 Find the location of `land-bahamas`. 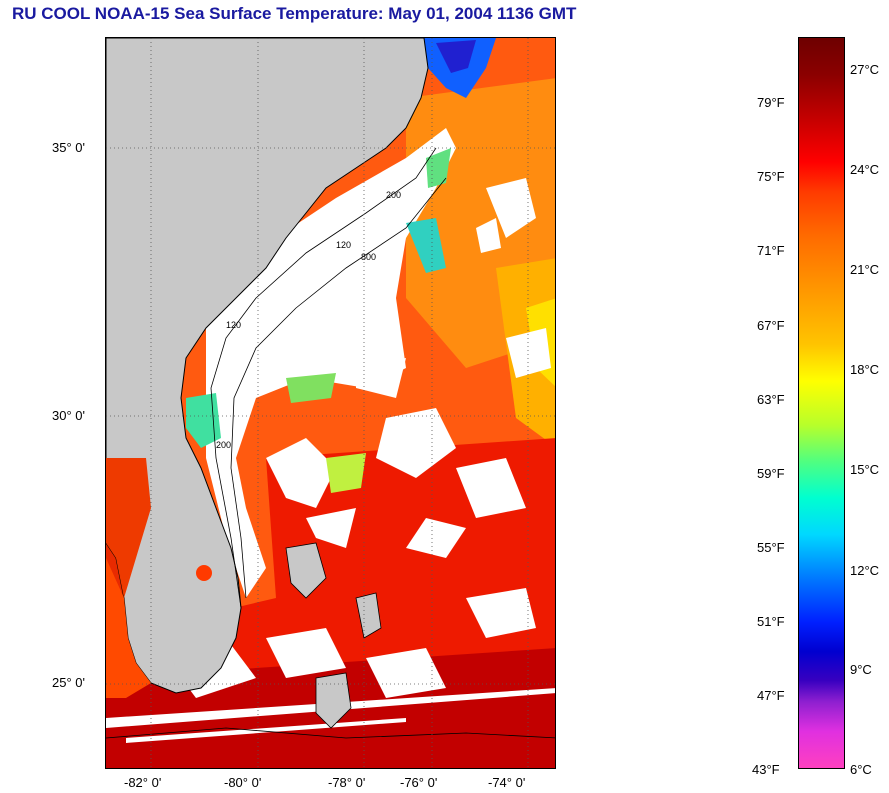

land-bahamas is located at coordinates (333, 635).